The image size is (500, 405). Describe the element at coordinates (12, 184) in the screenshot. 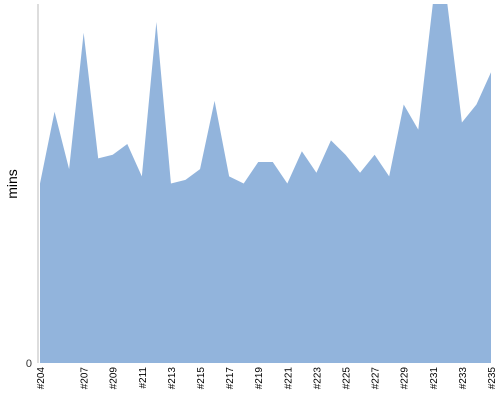

I see `y-axis-label: mins` at that location.